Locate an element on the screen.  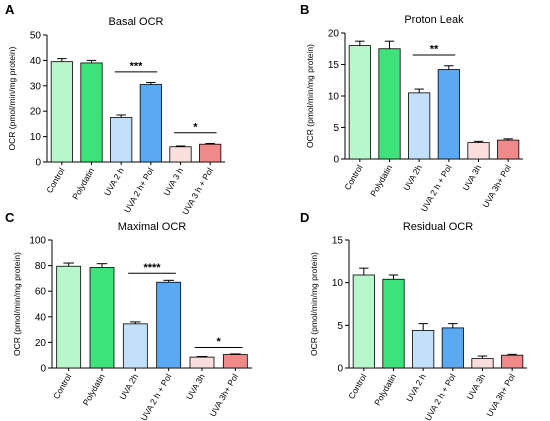
chart-title: Residual OCR is located at coordinates (438, 227).